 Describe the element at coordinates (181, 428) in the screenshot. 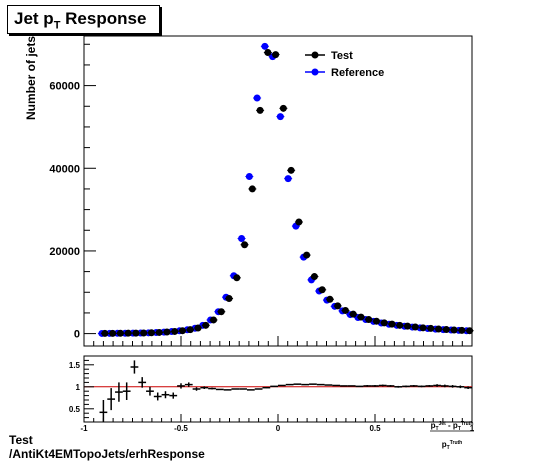

I see `x-tick-label: -0.5` at that location.